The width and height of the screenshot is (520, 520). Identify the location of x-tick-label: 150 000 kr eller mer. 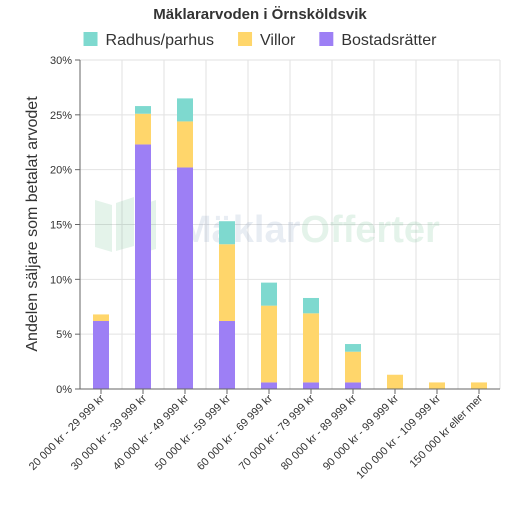
(446, 431).